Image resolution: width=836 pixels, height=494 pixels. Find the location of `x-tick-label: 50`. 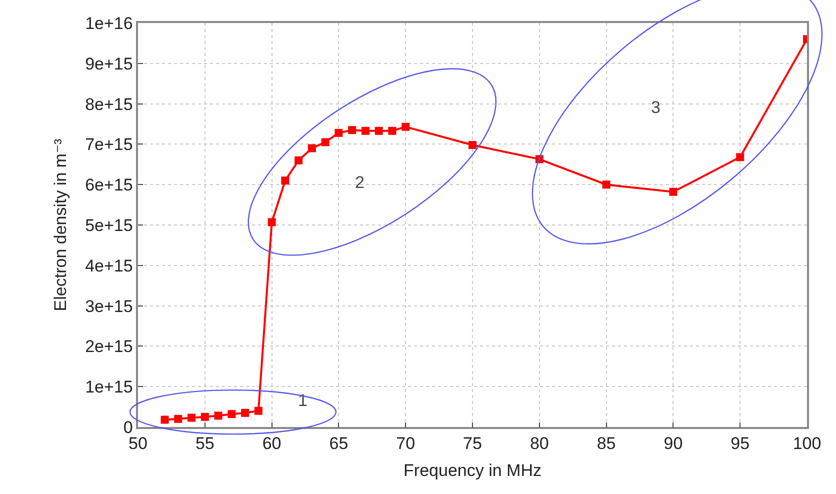

x-tick-label: 50 is located at coordinates (138, 444).